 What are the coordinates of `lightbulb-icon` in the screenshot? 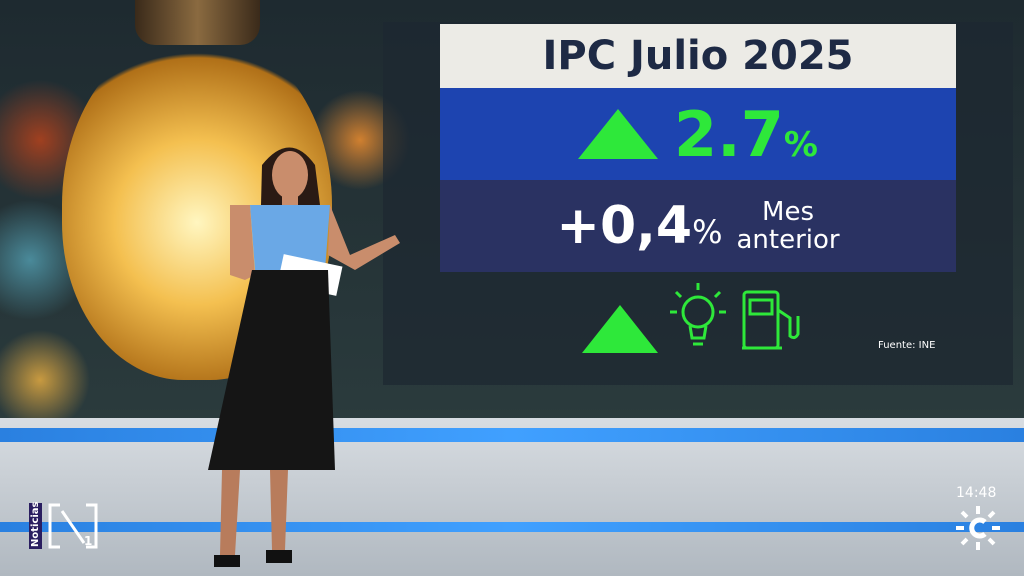 It's located at (698, 314).